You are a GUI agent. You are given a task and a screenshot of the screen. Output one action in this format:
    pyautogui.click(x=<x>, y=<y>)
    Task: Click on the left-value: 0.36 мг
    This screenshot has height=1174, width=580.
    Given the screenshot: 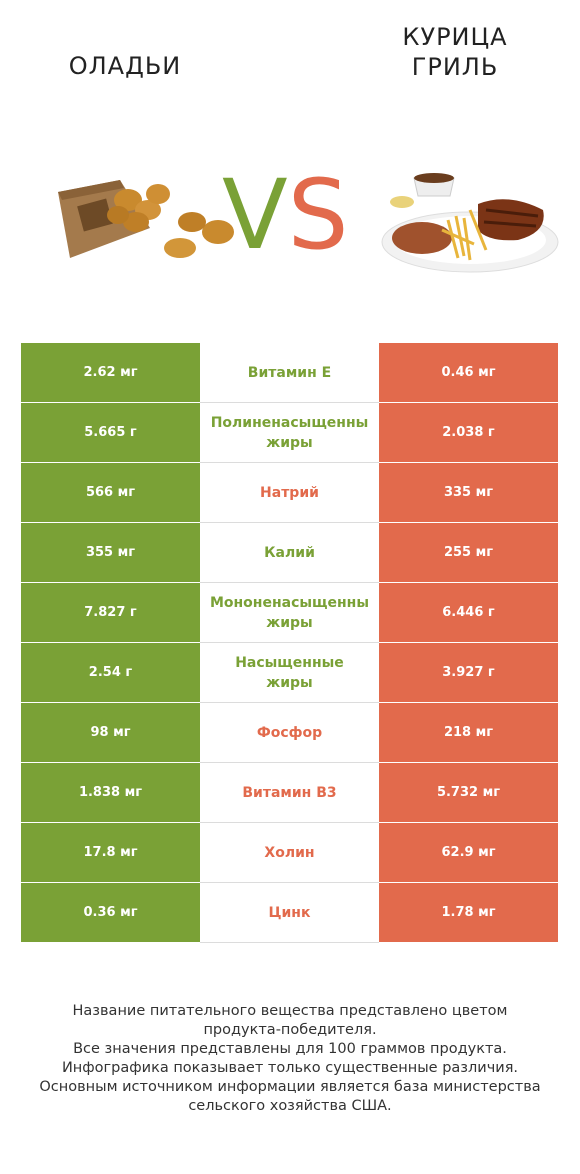 What is the action you would take?
    pyautogui.click(x=110, y=912)
    